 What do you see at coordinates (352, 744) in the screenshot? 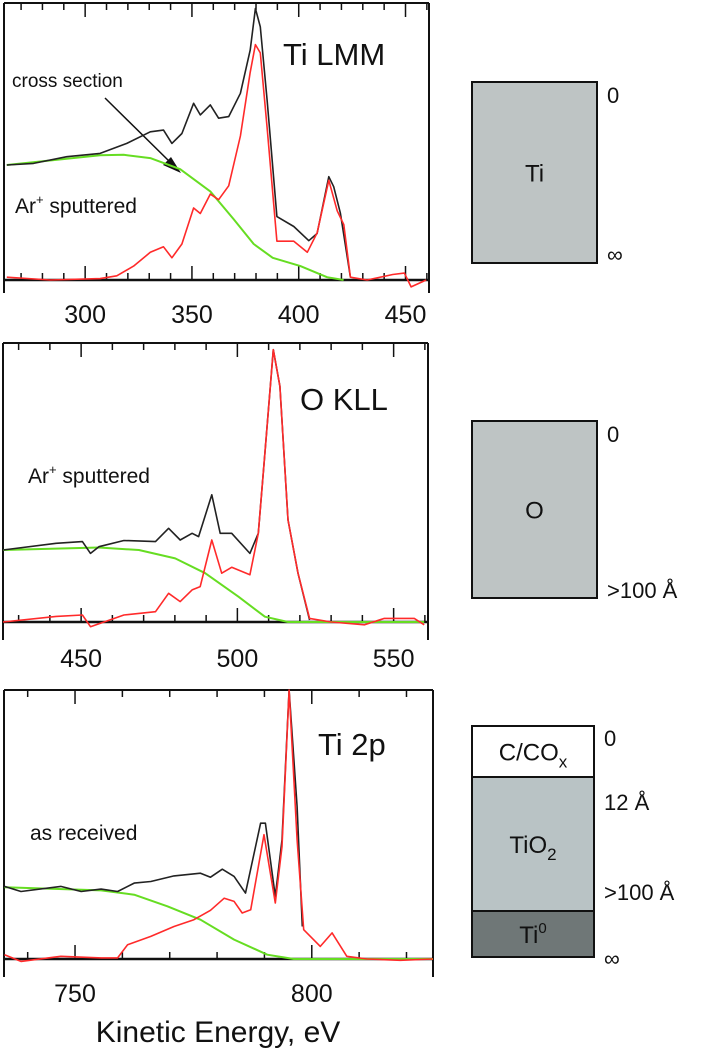
I see `panel-title: Ti 2p` at bounding box center [352, 744].